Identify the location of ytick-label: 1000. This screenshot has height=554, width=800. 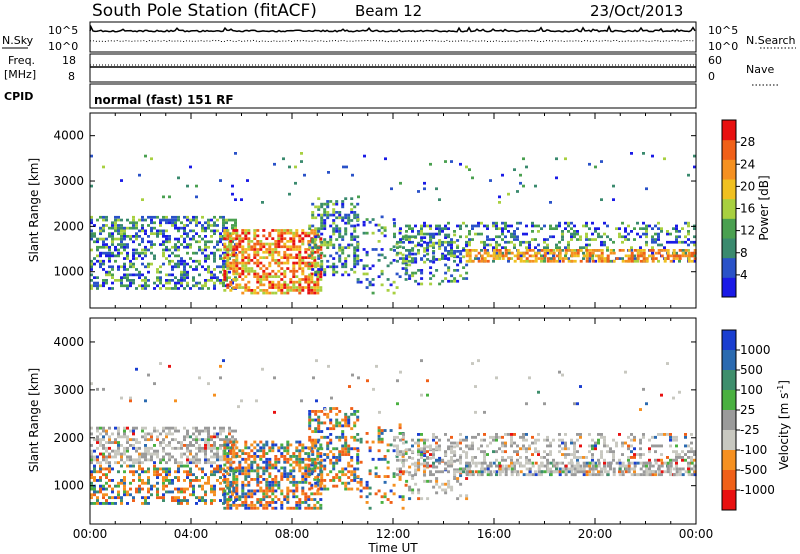
(68, 486).